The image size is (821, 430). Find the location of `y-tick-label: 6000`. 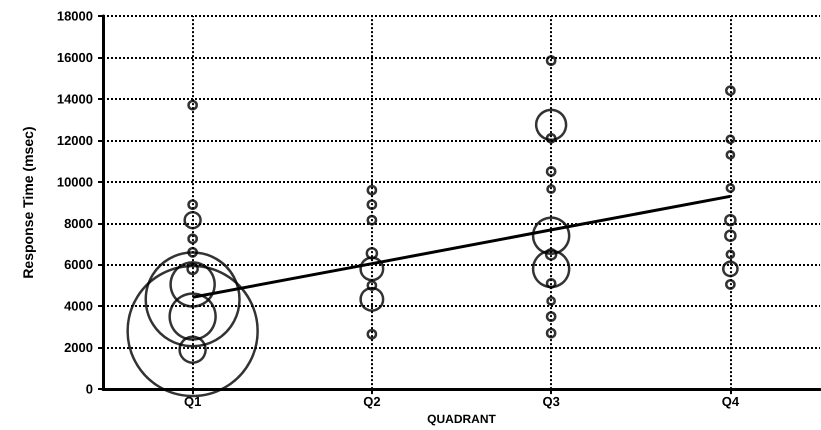

y-tick-label: 6000 is located at coordinates (78, 264).